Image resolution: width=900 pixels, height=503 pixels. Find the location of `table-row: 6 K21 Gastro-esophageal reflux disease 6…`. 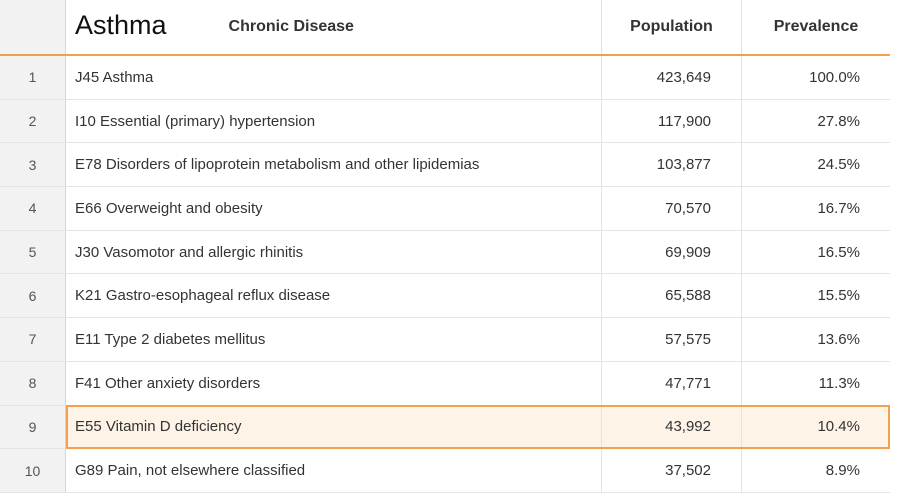

table-row: 6 K21 Gastro-esophageal reflux disease 6… is located at coordinates (445, 296).